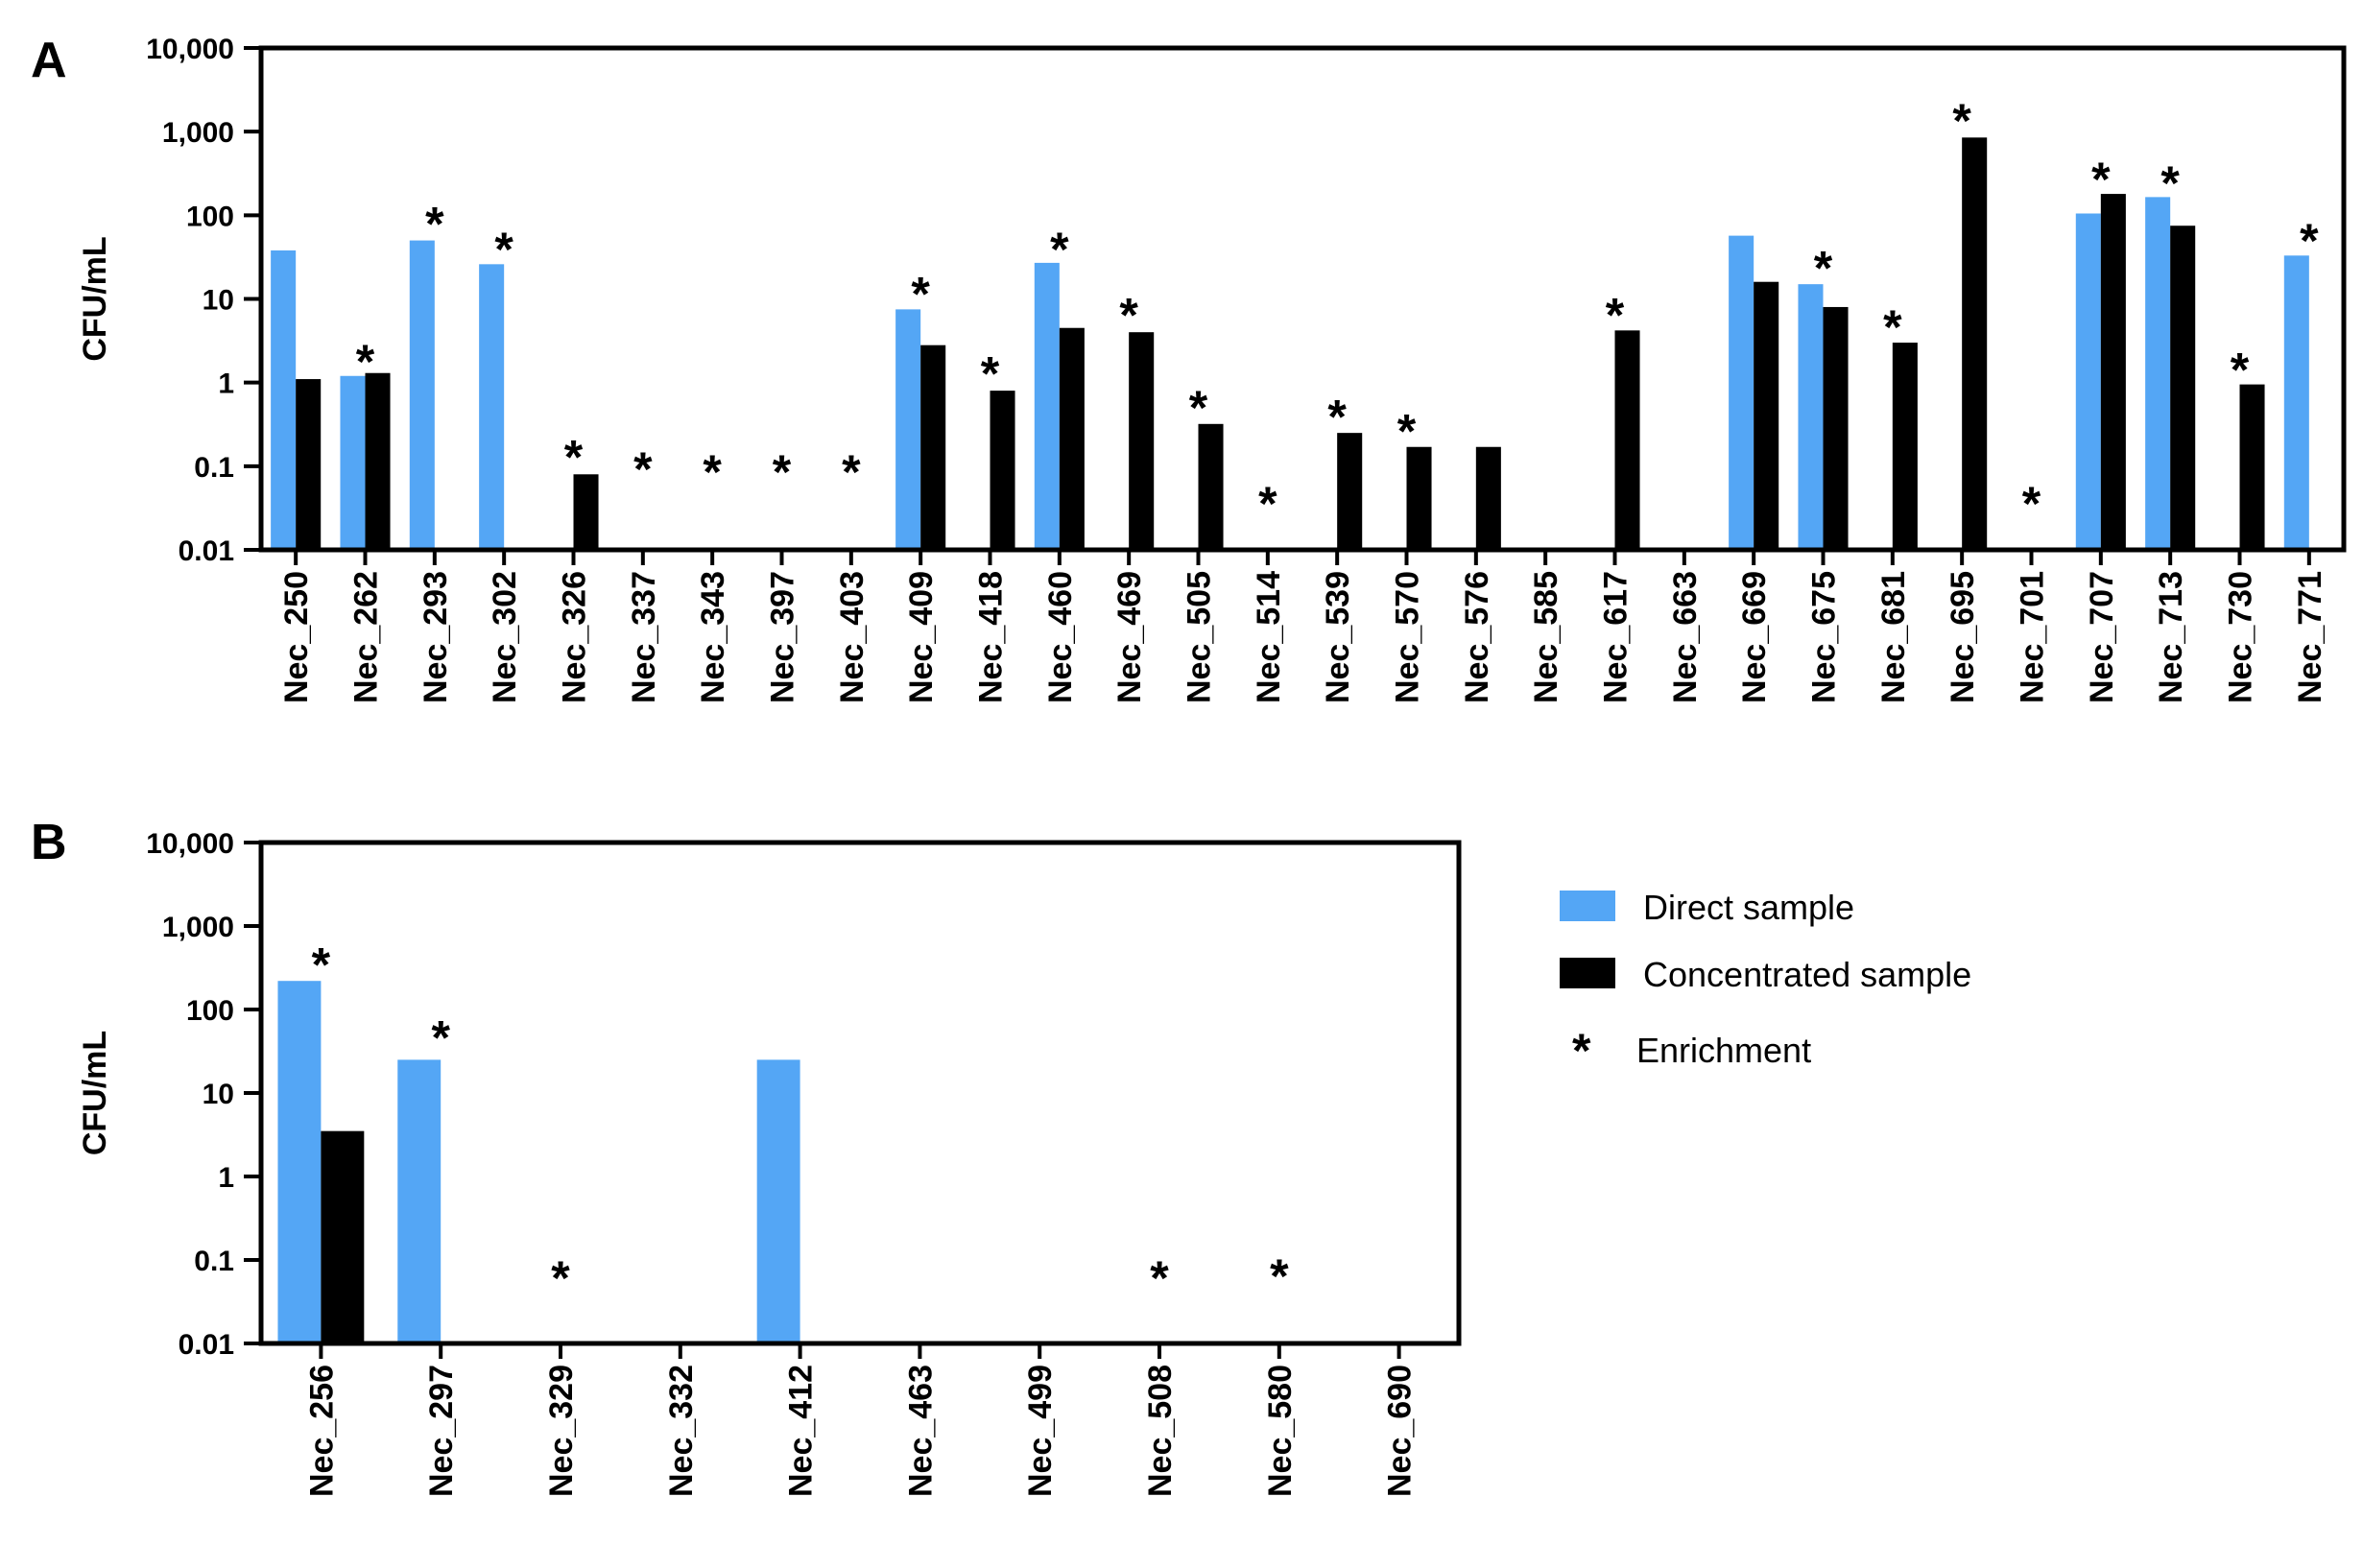 Image resolution: width=2363 pixels, height=1568 pixels. What do you see at coordinates (575, 637) in the screenshot?
I see `category-label: Nec_326` at bounding box center [575, 637].